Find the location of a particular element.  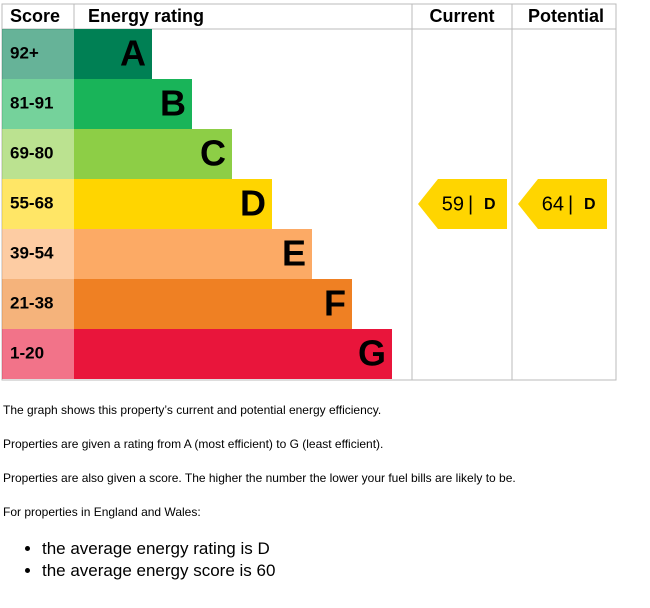

rating-letter: C is located at coordinates (213, 153).